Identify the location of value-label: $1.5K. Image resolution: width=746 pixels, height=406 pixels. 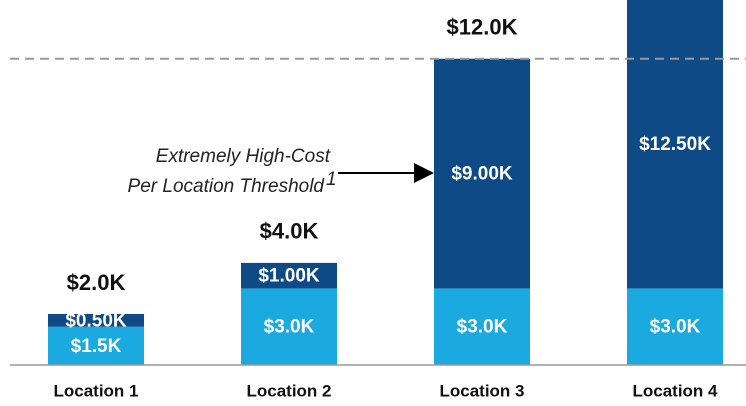
(96, 346).